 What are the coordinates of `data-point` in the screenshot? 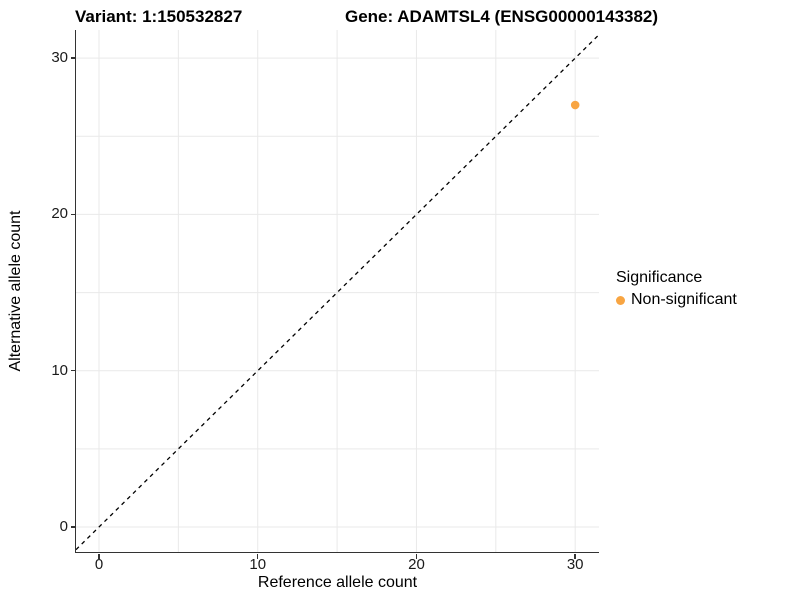 It's located at (574, 105).